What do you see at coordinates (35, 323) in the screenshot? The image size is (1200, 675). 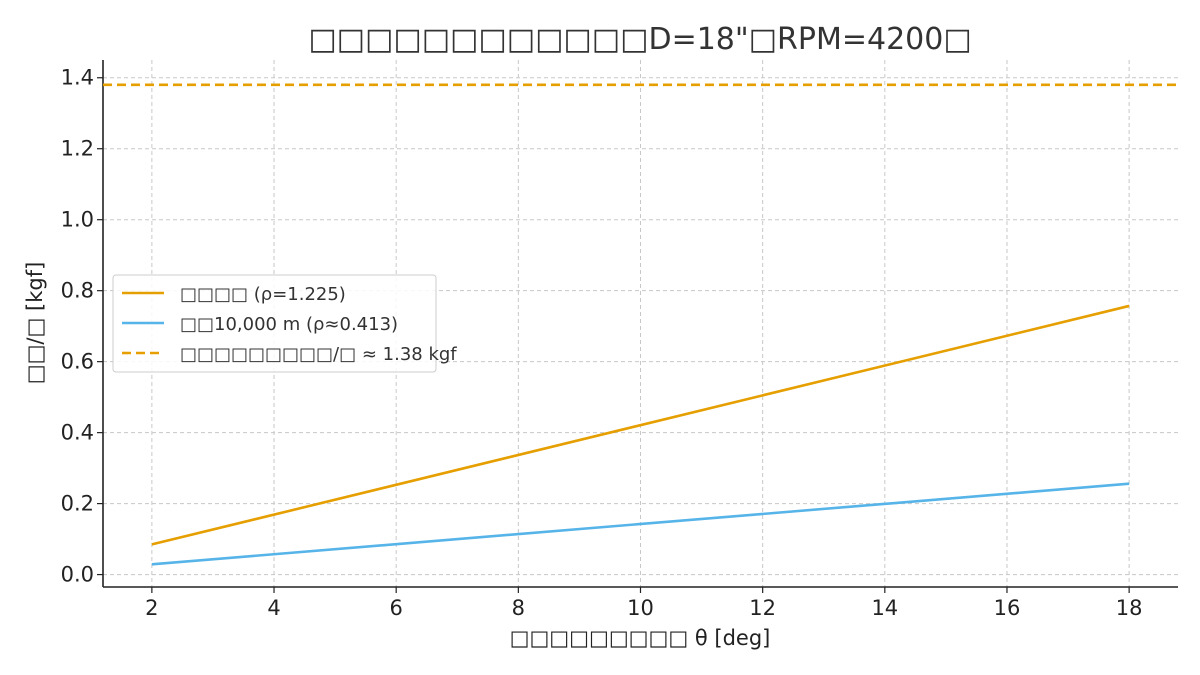 I see `y-axis-label: □□/□ [kgf]` at bounding box center [35, 323].